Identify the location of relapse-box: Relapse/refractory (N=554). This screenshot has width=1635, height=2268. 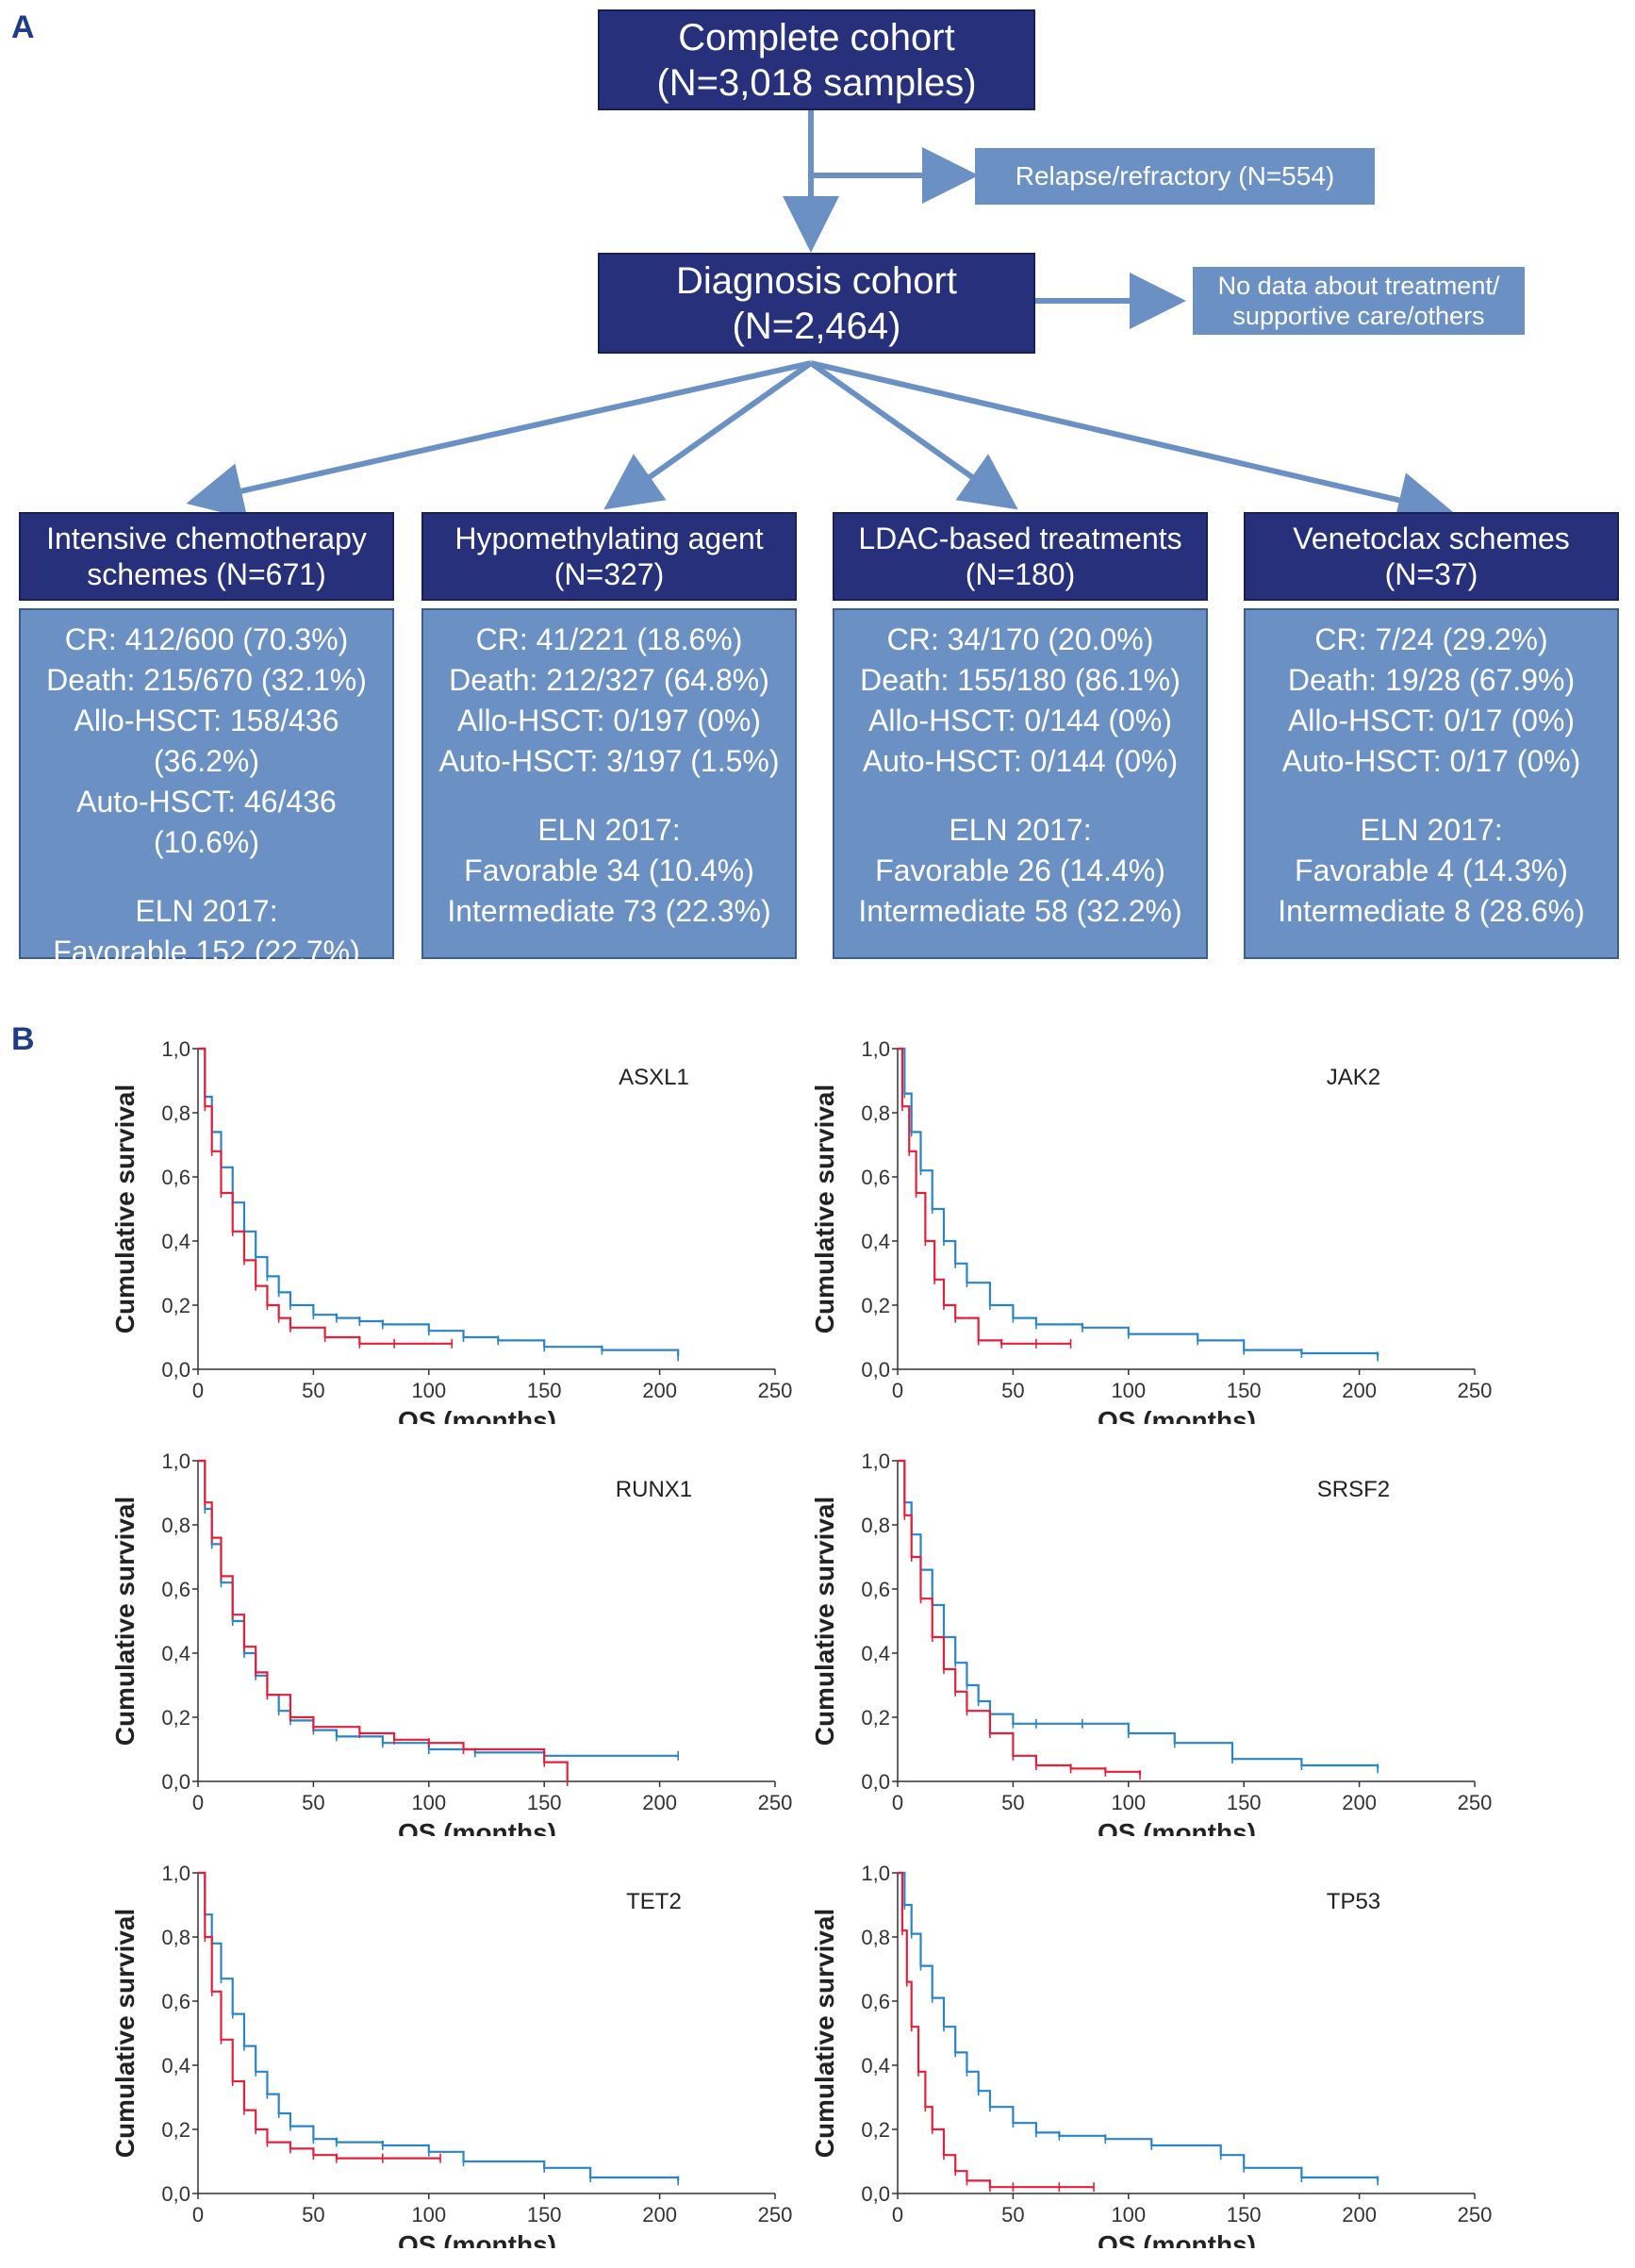
(1175, 176).